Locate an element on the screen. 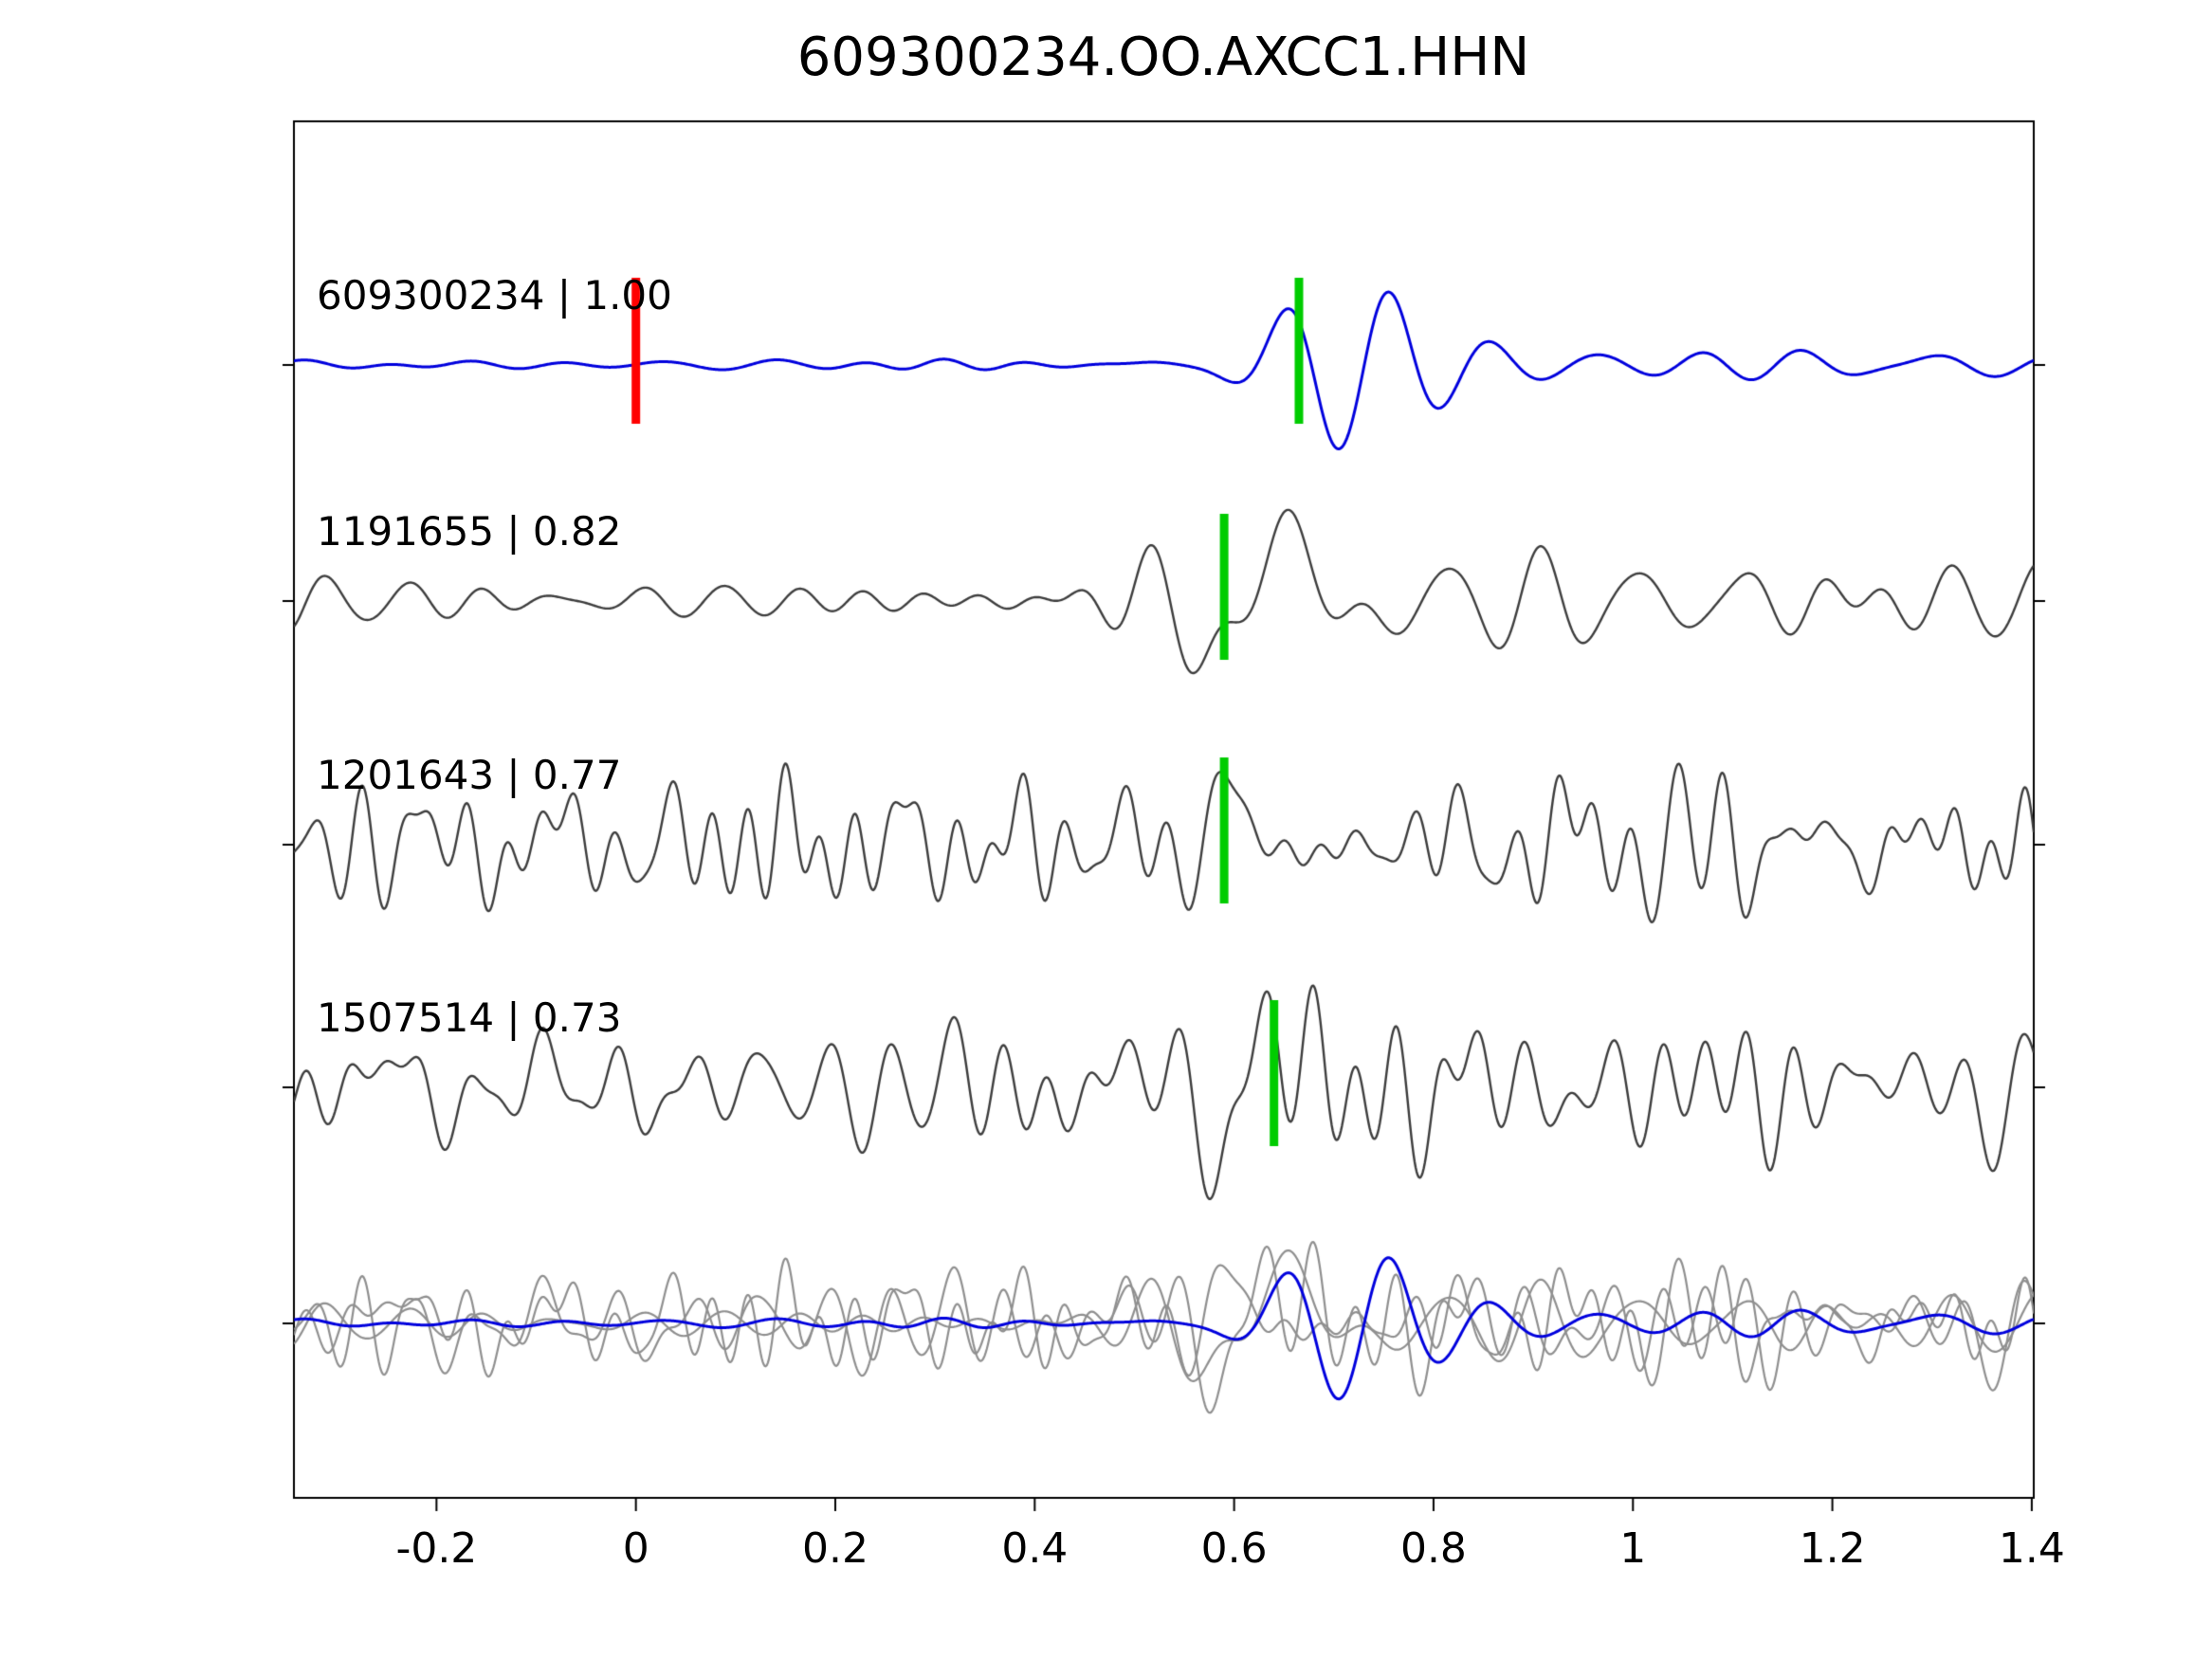  trace-label: 609300234 | 1.00 is located at coordinates (494, 295).